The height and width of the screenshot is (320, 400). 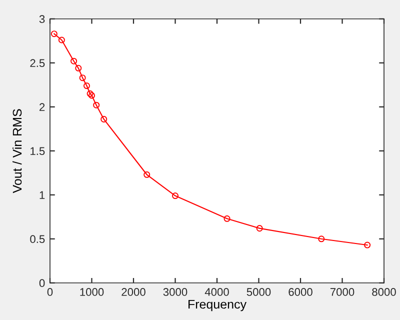 What do you see at coordinates (42, 283) in the screenshot?
I see `y-tick-label: 0` at bounding box center [42, 283].